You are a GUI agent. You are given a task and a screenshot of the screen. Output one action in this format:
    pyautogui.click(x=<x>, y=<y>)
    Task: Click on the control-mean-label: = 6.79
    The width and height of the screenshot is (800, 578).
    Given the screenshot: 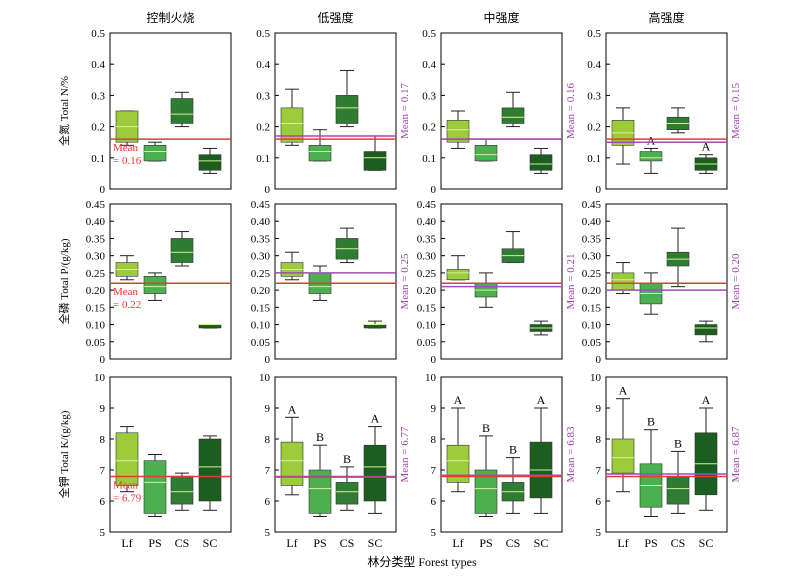 What is the action you would take?
    pyautogui.click(x=127, y=499)
    